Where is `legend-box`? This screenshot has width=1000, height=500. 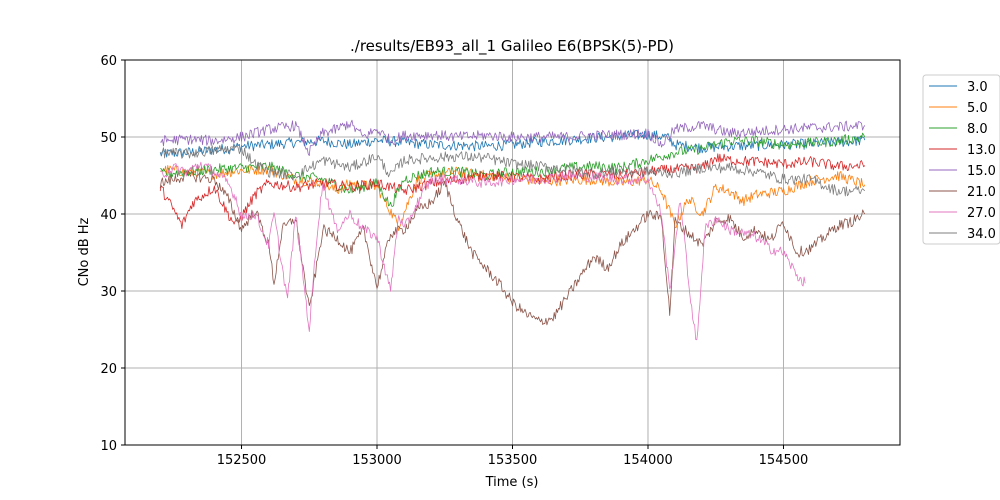
legend-box is located at coordinates (961, 159).